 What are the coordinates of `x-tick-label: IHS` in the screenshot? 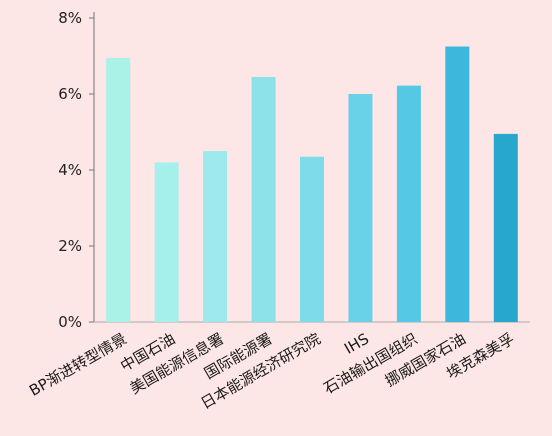 It's located at (356, 344).